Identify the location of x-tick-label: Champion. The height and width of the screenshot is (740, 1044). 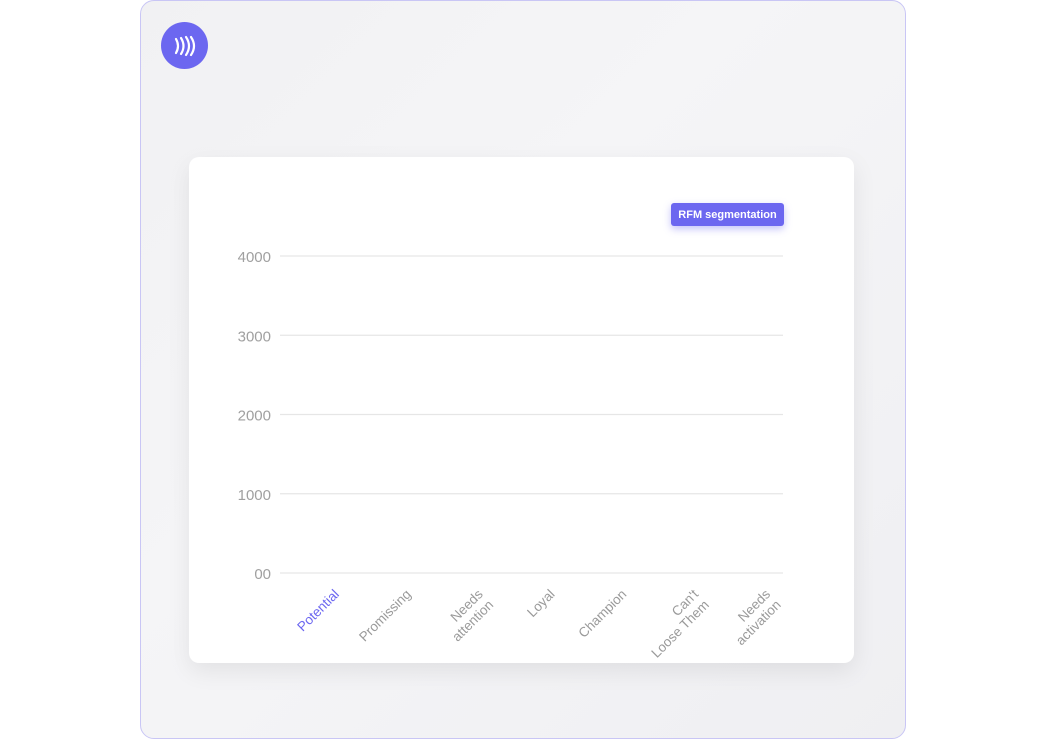
(602, 614).